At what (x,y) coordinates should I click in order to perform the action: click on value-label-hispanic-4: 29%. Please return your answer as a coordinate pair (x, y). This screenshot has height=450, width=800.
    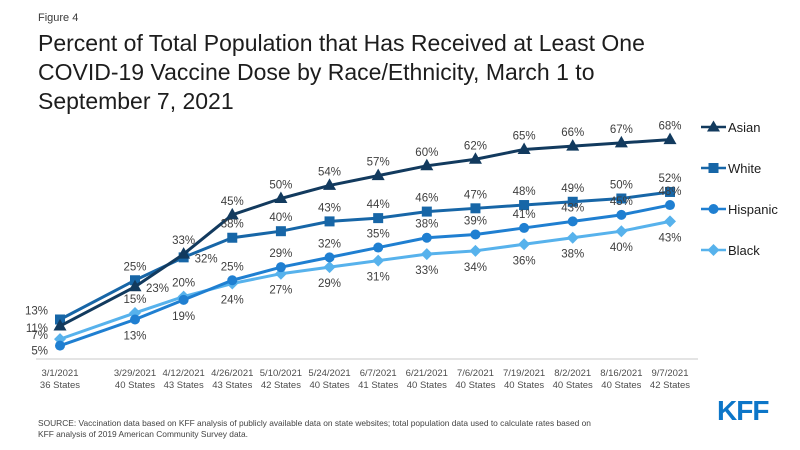
    Looking at the image, I should click on (280, 254).